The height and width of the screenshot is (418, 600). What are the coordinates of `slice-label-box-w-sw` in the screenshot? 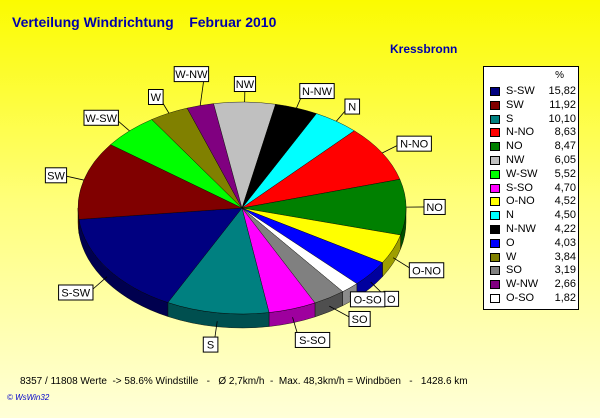 It's located at (101, 117).